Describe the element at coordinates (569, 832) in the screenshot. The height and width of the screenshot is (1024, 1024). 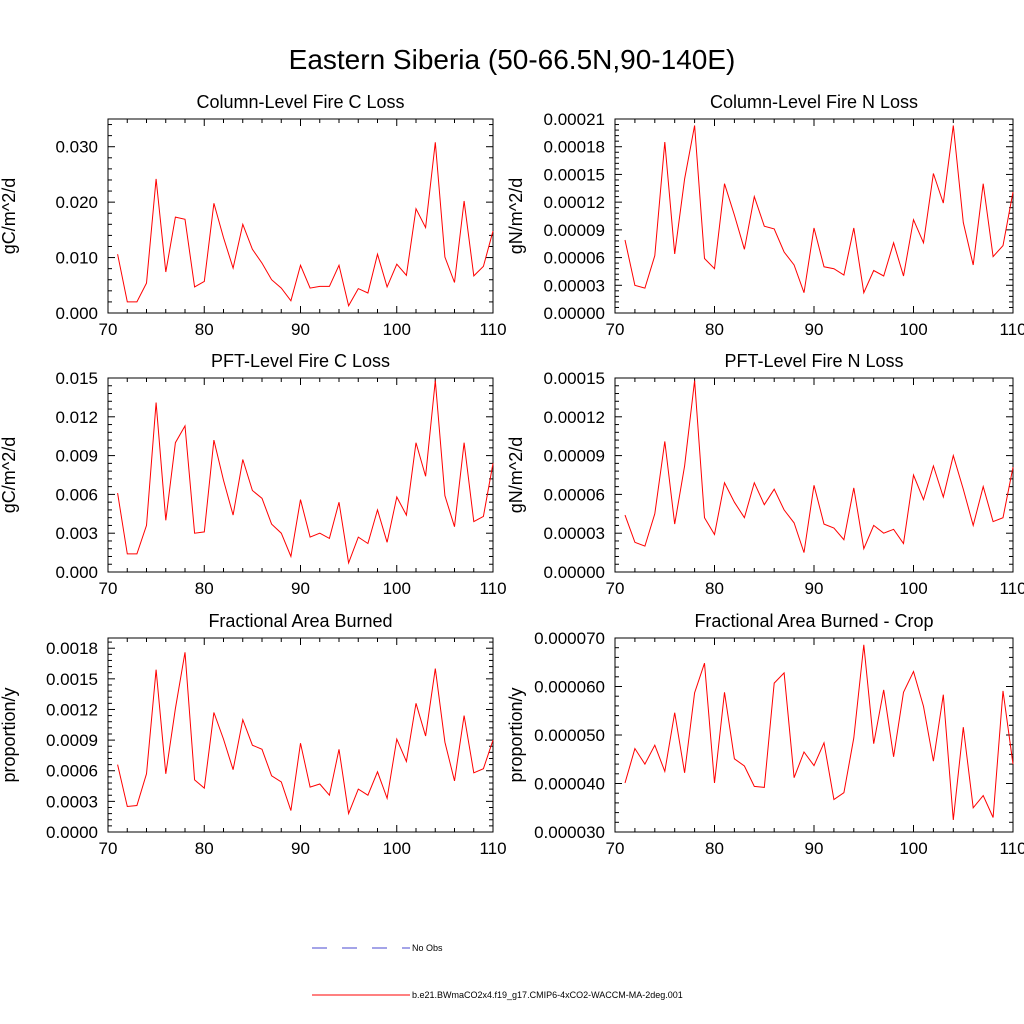
I see `y-tick-label: 0.000030` at that location.